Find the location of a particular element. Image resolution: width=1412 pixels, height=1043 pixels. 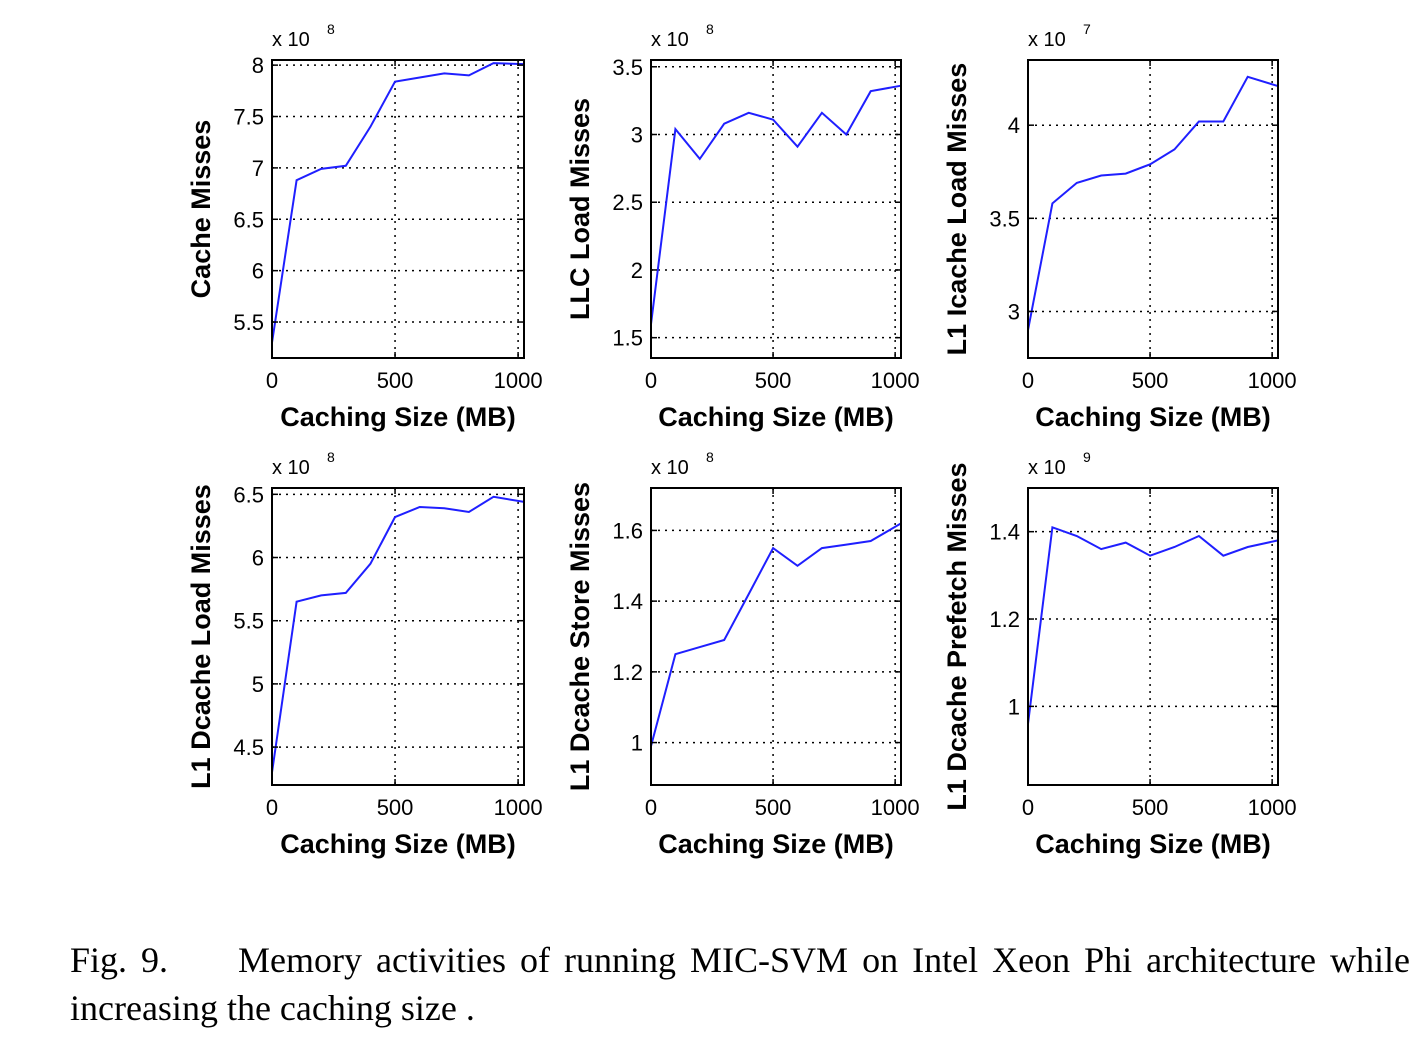

y-axis-label: L1 Icache Load Misses is located at coordinates (957, 209).